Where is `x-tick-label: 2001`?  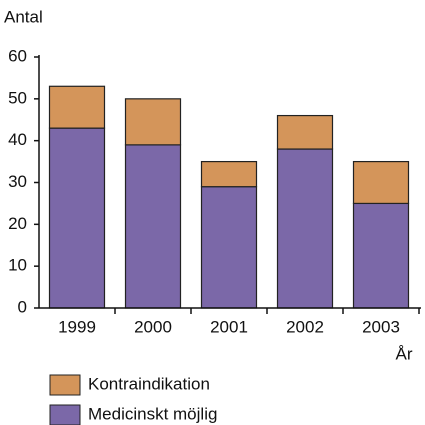 x-tick-label: 2001 is located at coordinates (229, 326).